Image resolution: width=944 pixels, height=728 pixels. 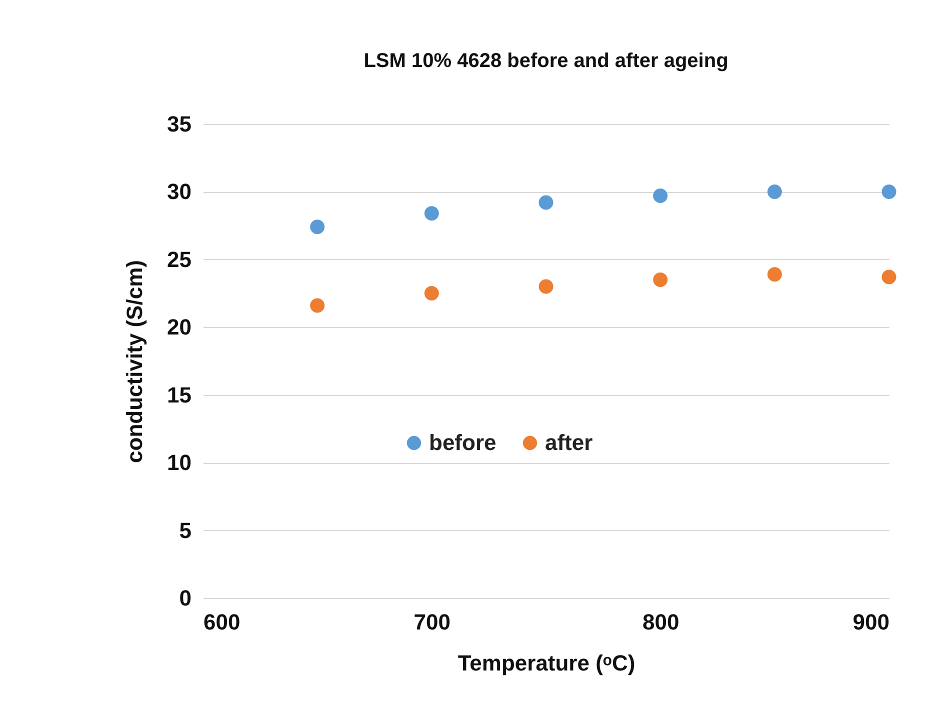 I want to click on y-tick-label: 0, so click(x=185, y=598).